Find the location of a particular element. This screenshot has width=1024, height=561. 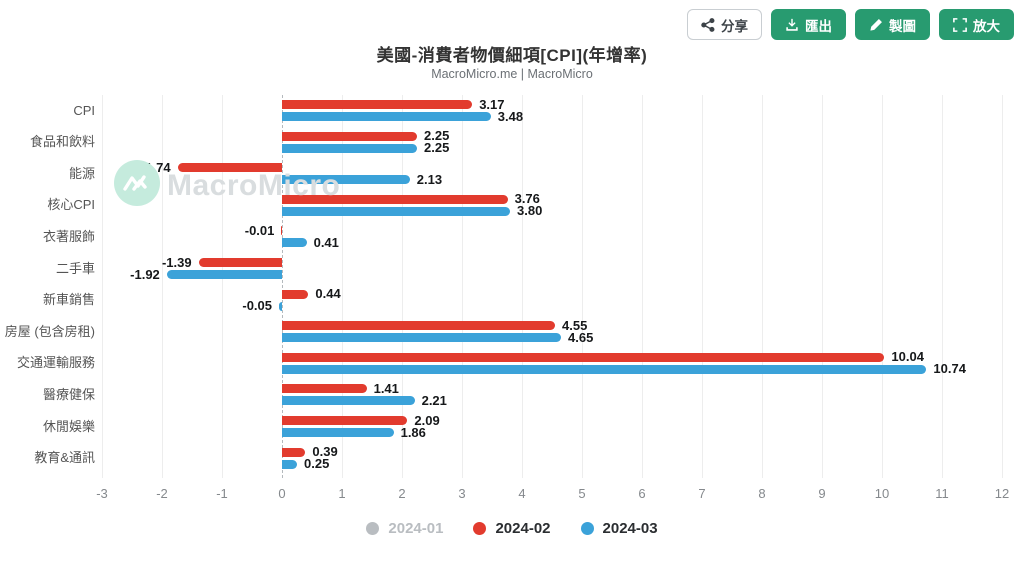

legend-item-2024-03: 2024-03 is located at coordinates (619, 528).